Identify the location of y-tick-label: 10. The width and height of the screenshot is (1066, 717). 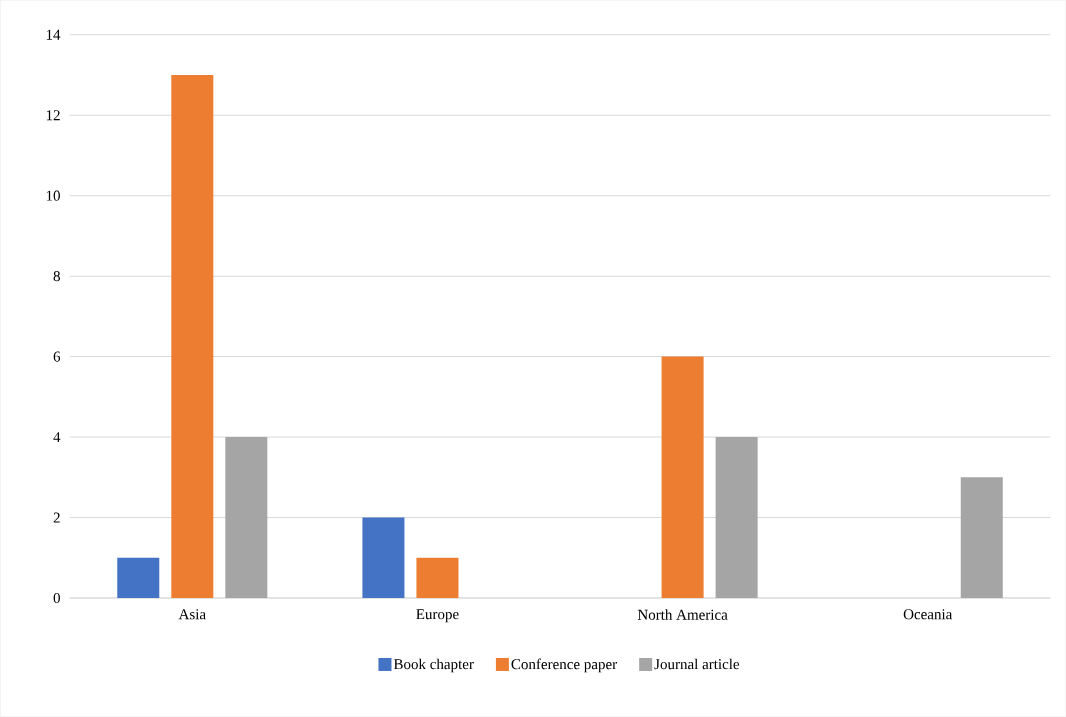
(53, 195).